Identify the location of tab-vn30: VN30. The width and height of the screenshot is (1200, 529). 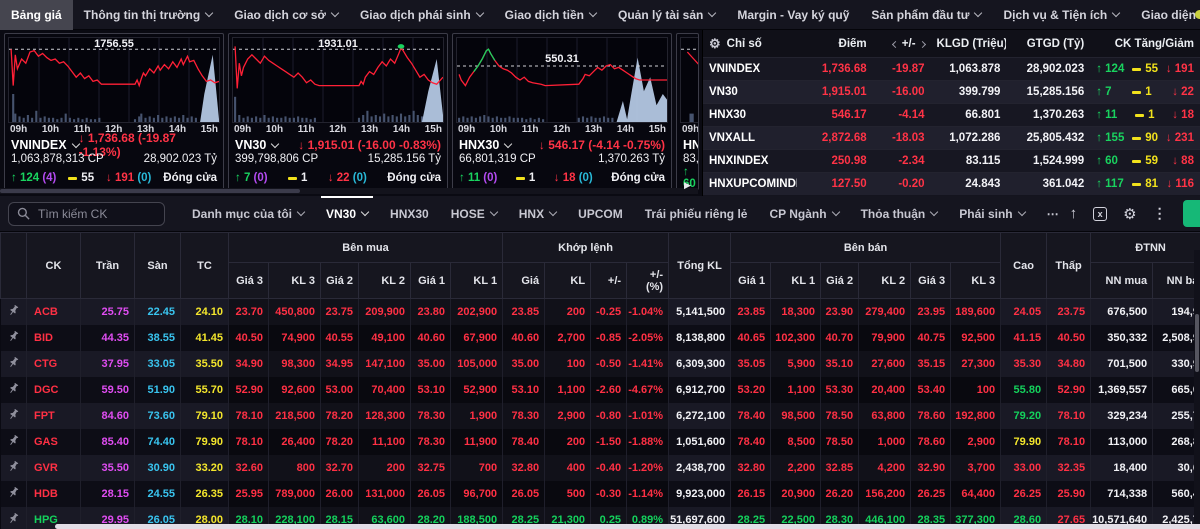
(347, 213).